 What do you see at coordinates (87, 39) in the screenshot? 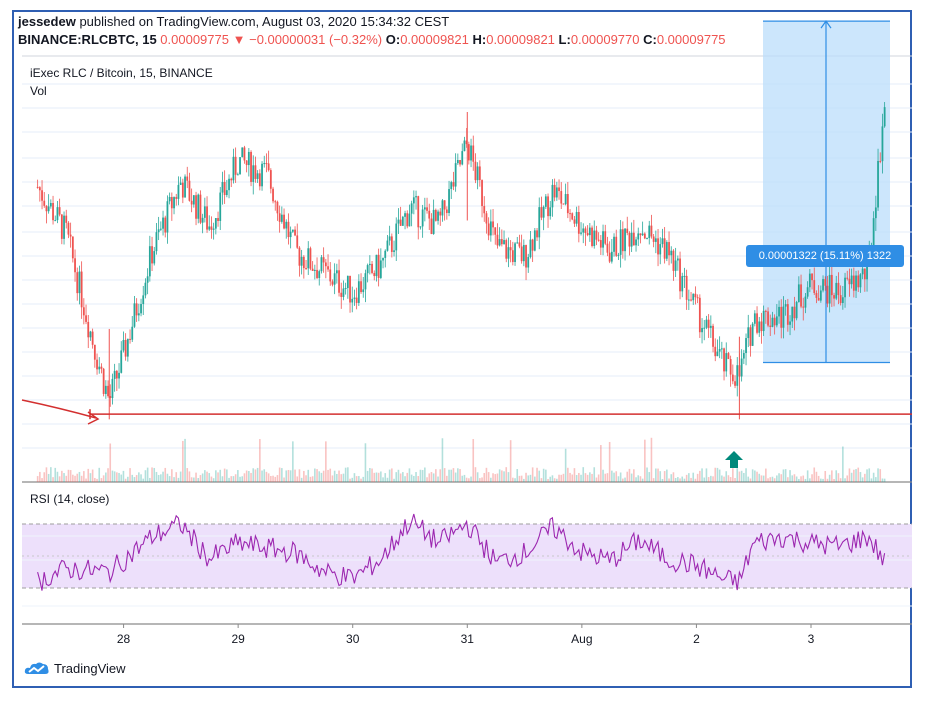
I see `symbol-name: BINANCE:RLCBTC, 15` at bounding box center [87, 39].